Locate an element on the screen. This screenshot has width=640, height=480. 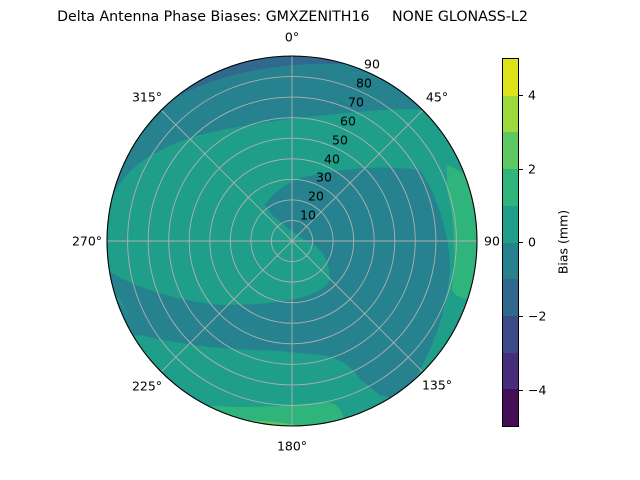
angle-label-180: 180° is located at coordinates (292, 446).